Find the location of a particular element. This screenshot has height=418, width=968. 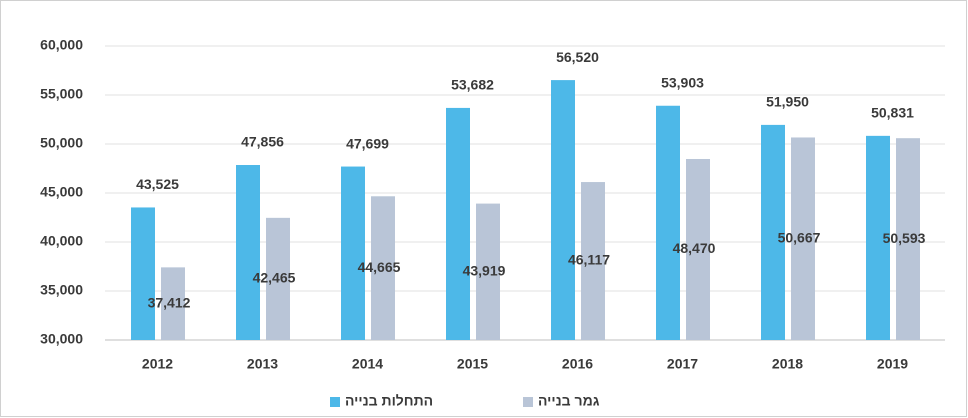

y-tick-label: 30,000 is located at coordinates (61, 339).